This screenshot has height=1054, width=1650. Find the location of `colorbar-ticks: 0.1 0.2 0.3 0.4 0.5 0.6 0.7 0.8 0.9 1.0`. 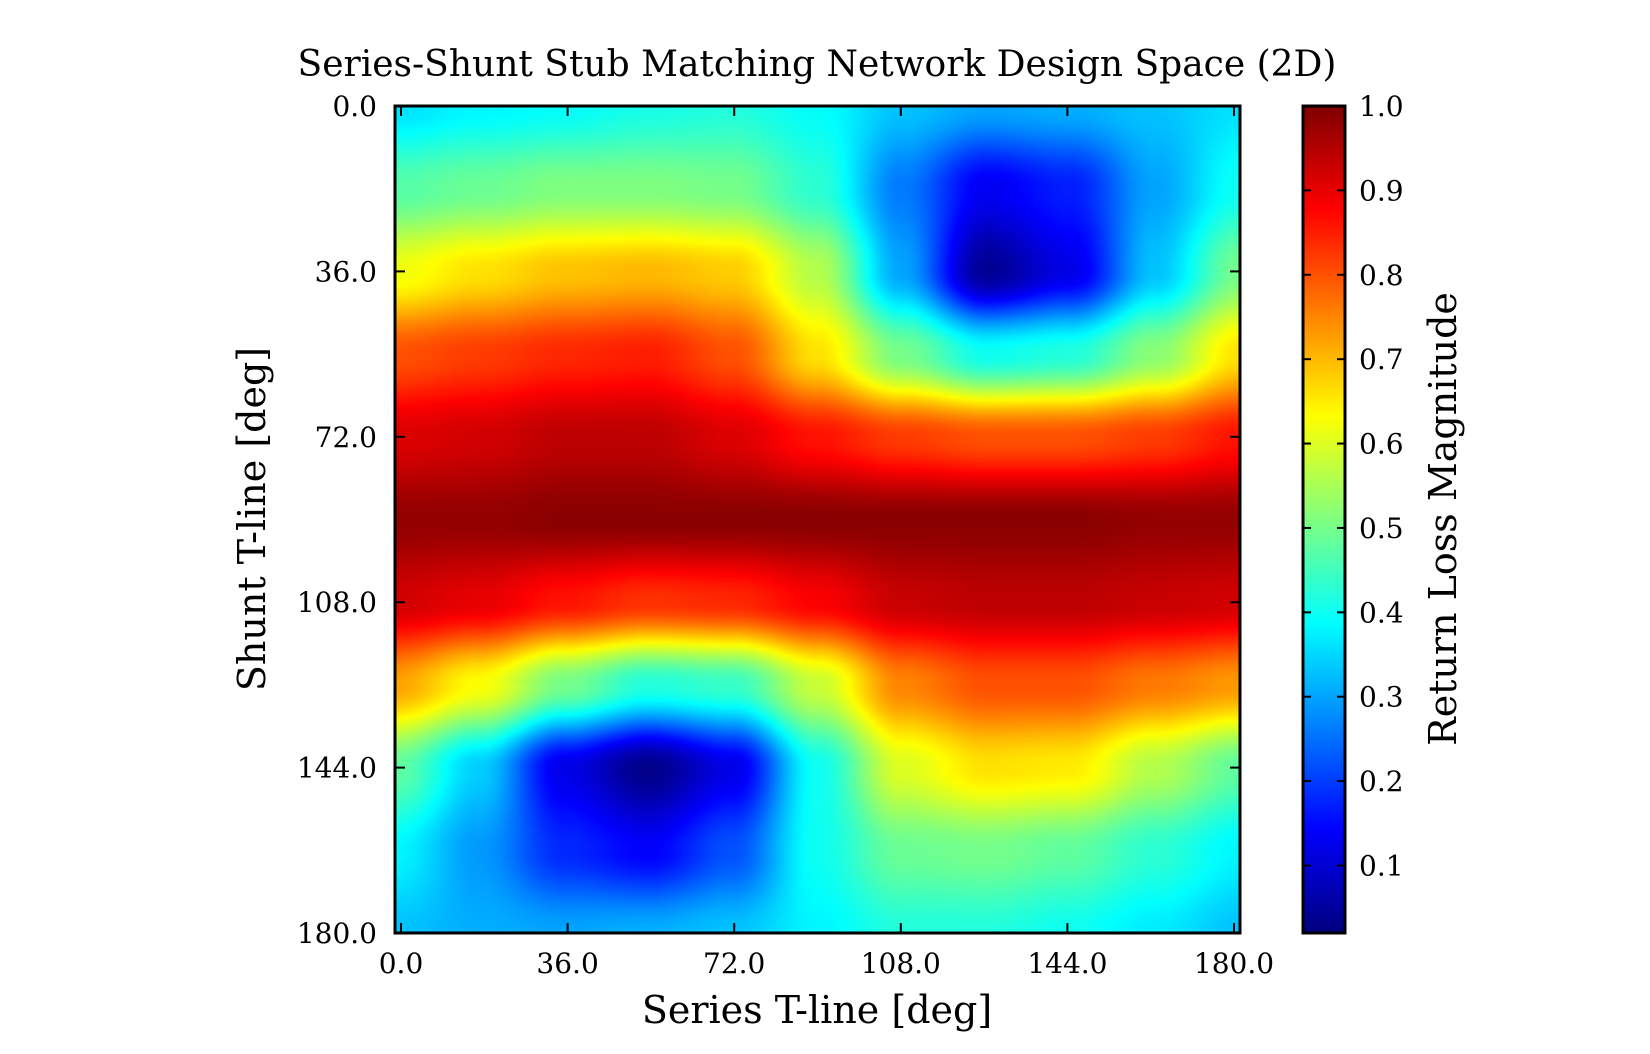

colorbar-ticks: 0.1 0.2 0.3 0.4 0.5 0.6 0.7 0.8 0.9 1.0 is located at coordinates (1353, 486).